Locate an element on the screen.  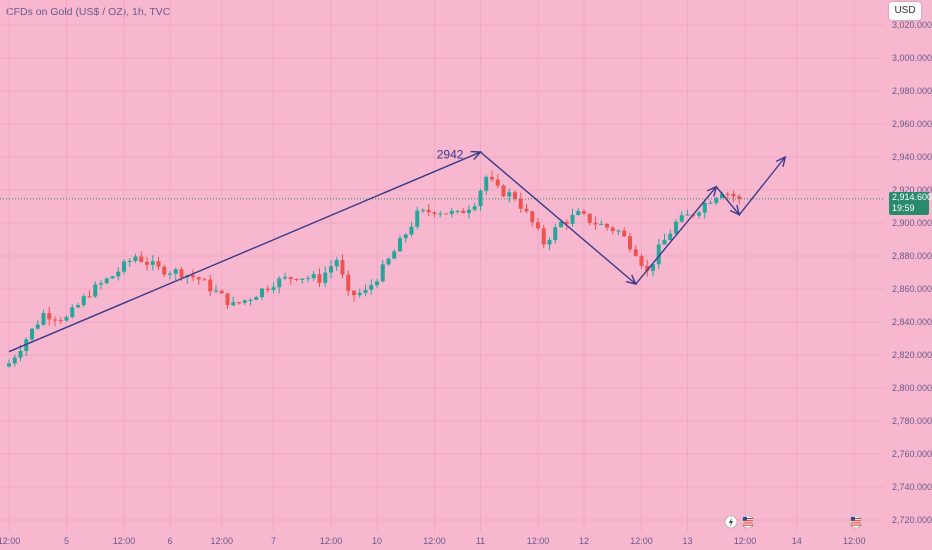
x-tick-label: 11 is located at coordinates (480, 541).